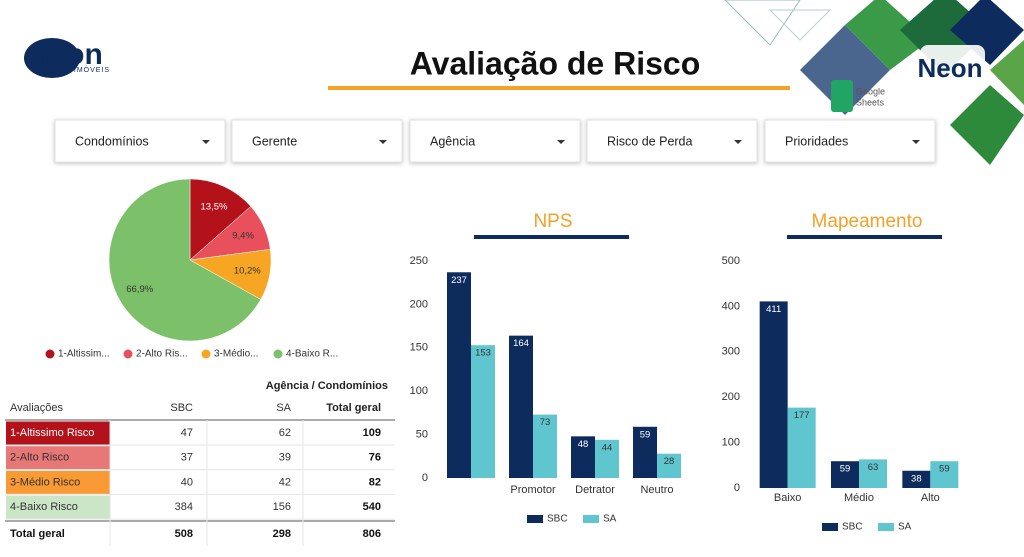  I want to click on bar-value-label: 164, so click(521, 343).